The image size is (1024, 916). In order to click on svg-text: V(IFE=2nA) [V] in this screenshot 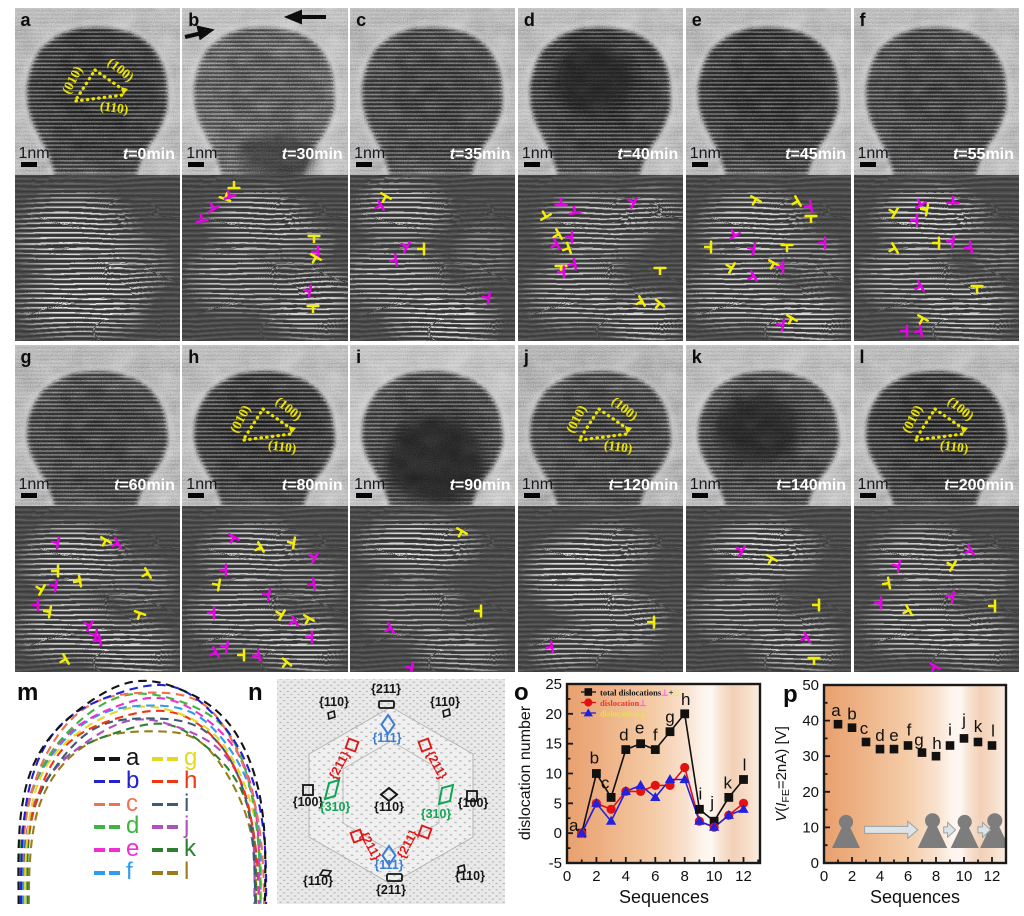, I will do `click(782, 774)`.